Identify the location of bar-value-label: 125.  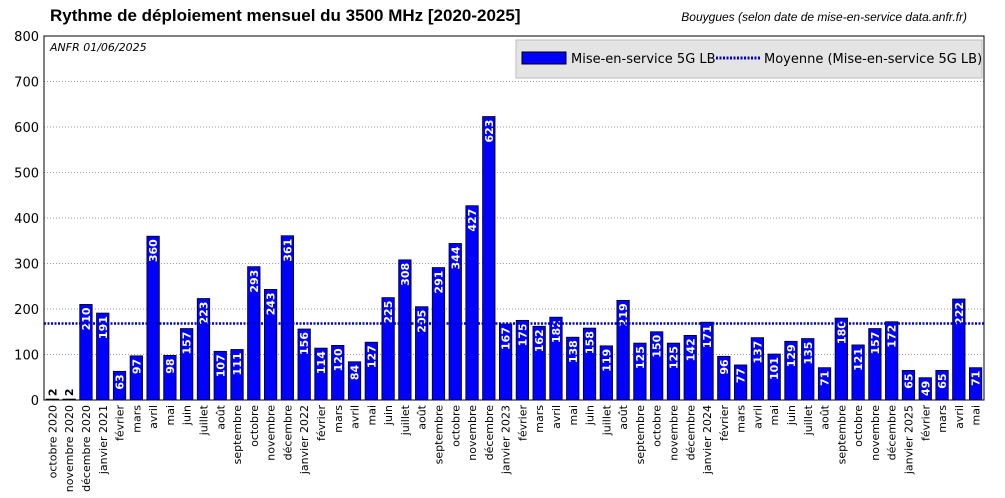
(673, 357).